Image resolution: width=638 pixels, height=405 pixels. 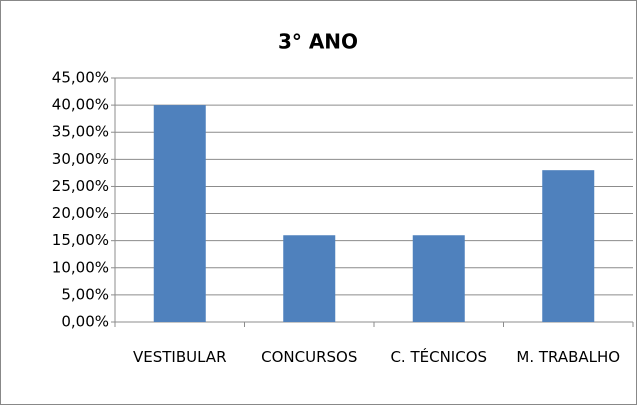 I want to click on chart-title: 3° ANO, so click(x=318, y=42).